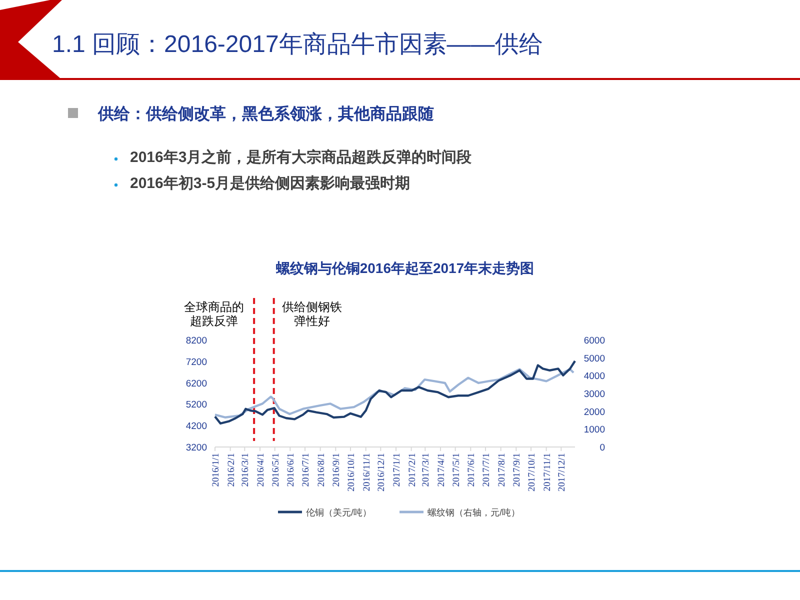 This screenshot has height=600, width=800. What do you see at coordinates (413, 469) in the screenshot?
I see `x-tick-label: 2017/2/1` at bounding box center [413, 469].